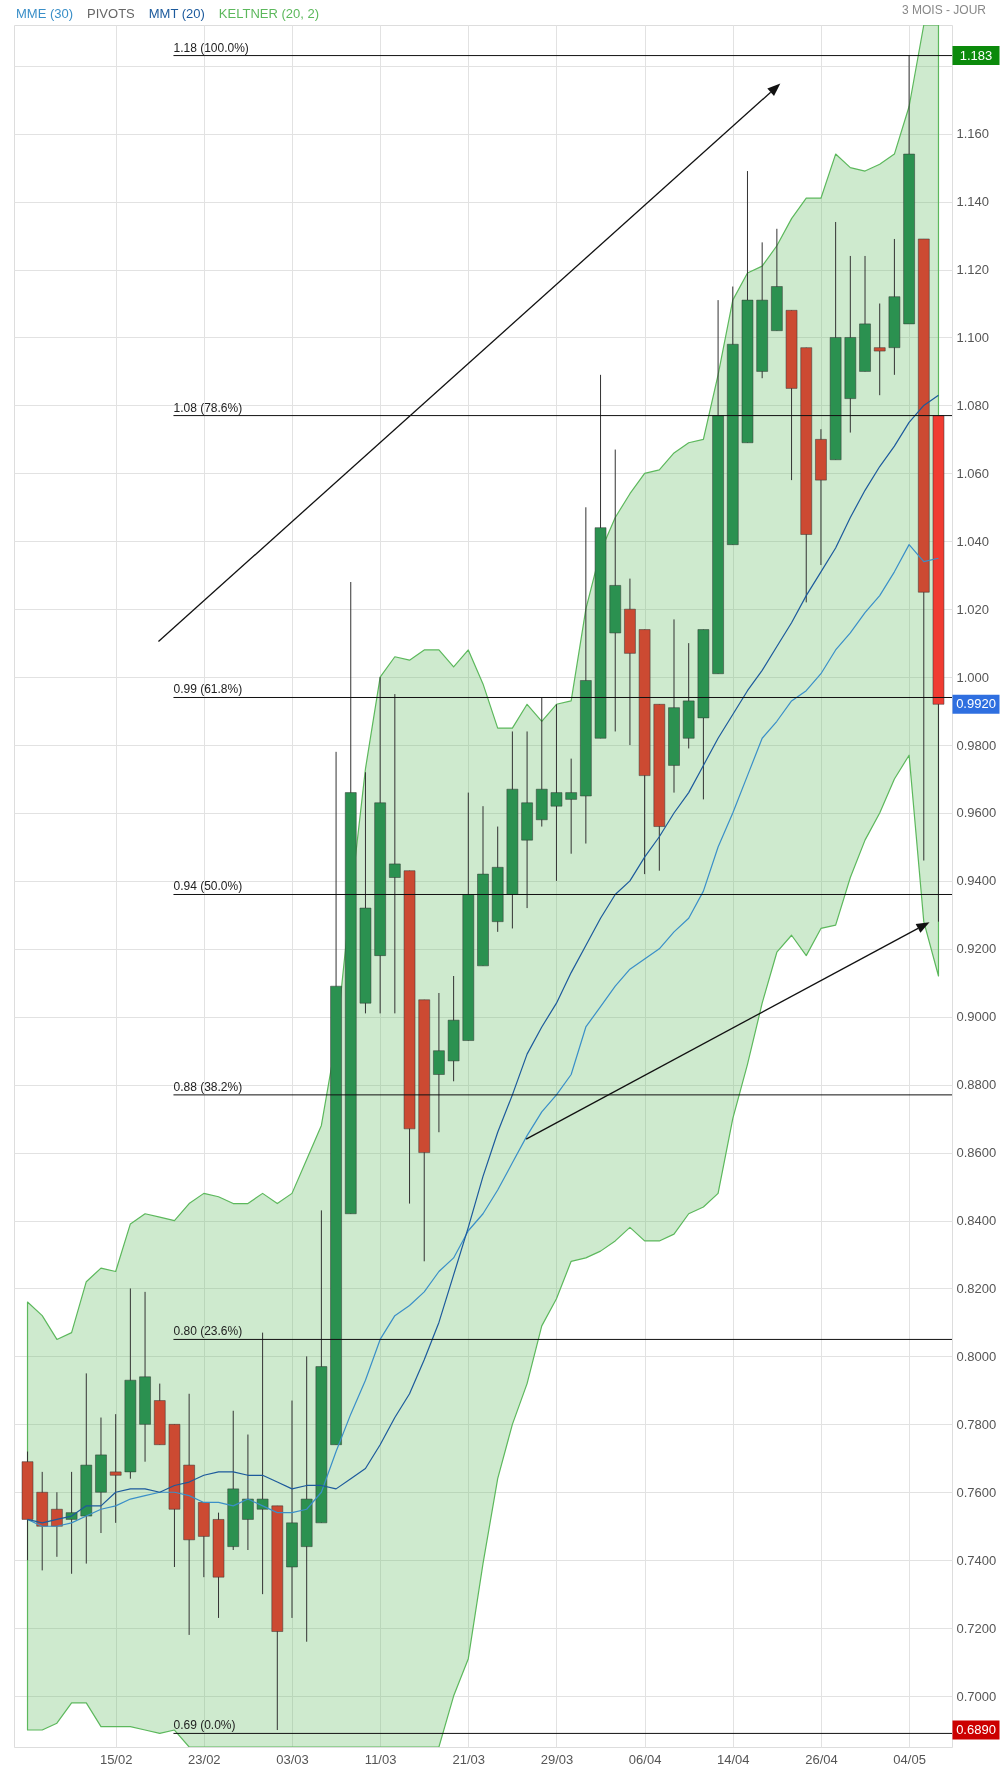 The width and height of the screenshot is (1000, 1774). Describe the element at coordinates (211, 47) in the screenshot. I see `ref-line-label: 1.18 (100.0%)` at that location.